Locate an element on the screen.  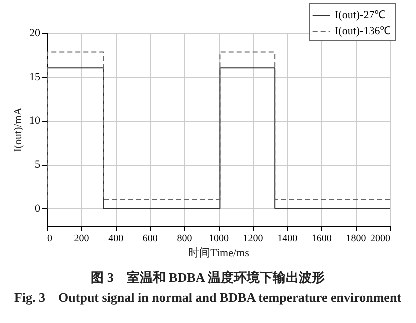
x-tick-label: 600 is located at coordinates (150, 239).